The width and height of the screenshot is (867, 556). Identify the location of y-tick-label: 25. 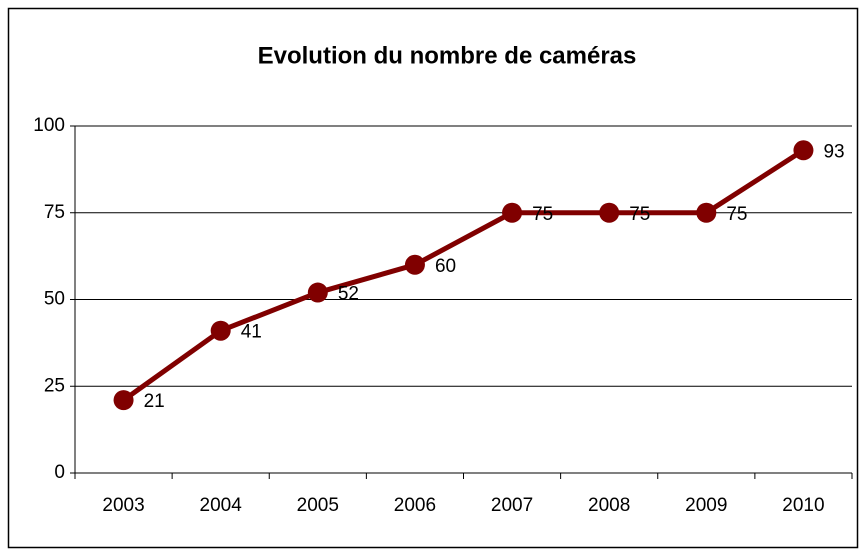
(54, 385).